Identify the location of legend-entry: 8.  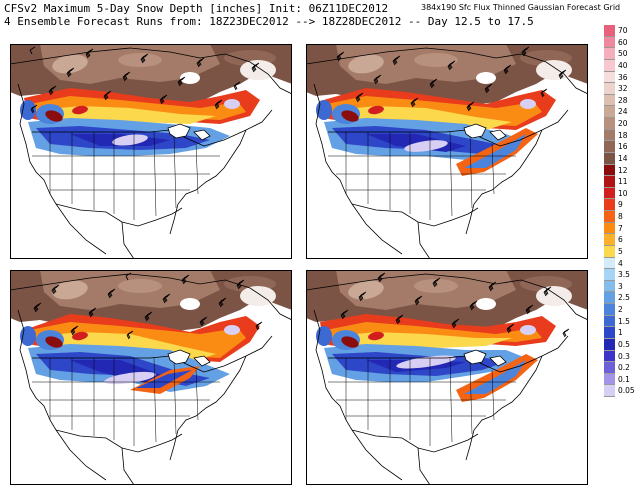
(621, 217).